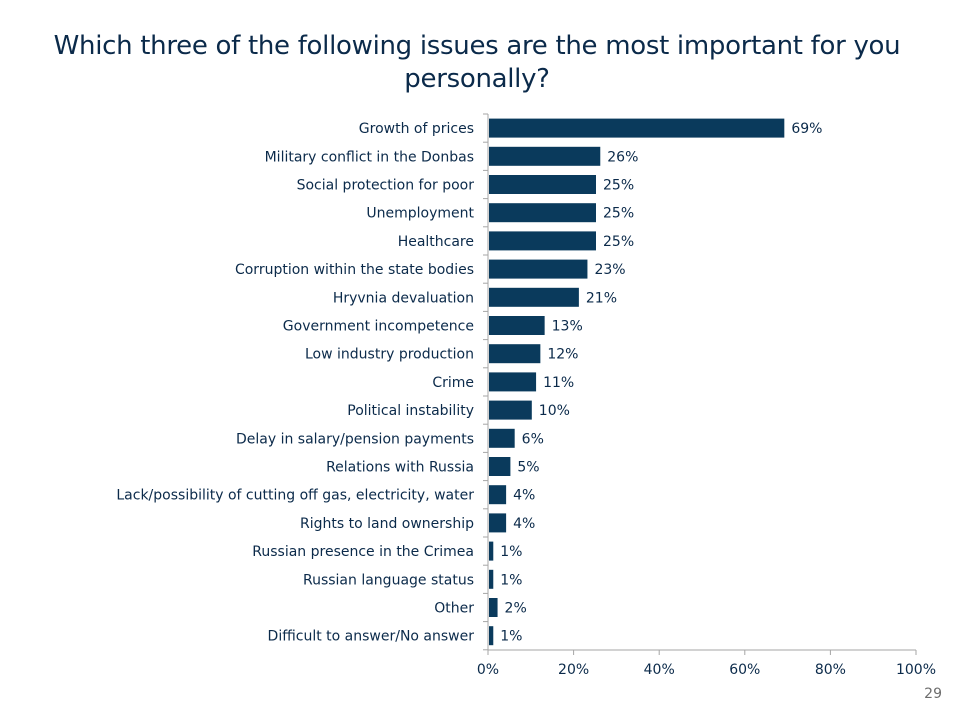 This screenshot has width=954, height=712. Describe the element at coordinates (528, 468) in the screenshot. I see `value-label: 5%` at that location.